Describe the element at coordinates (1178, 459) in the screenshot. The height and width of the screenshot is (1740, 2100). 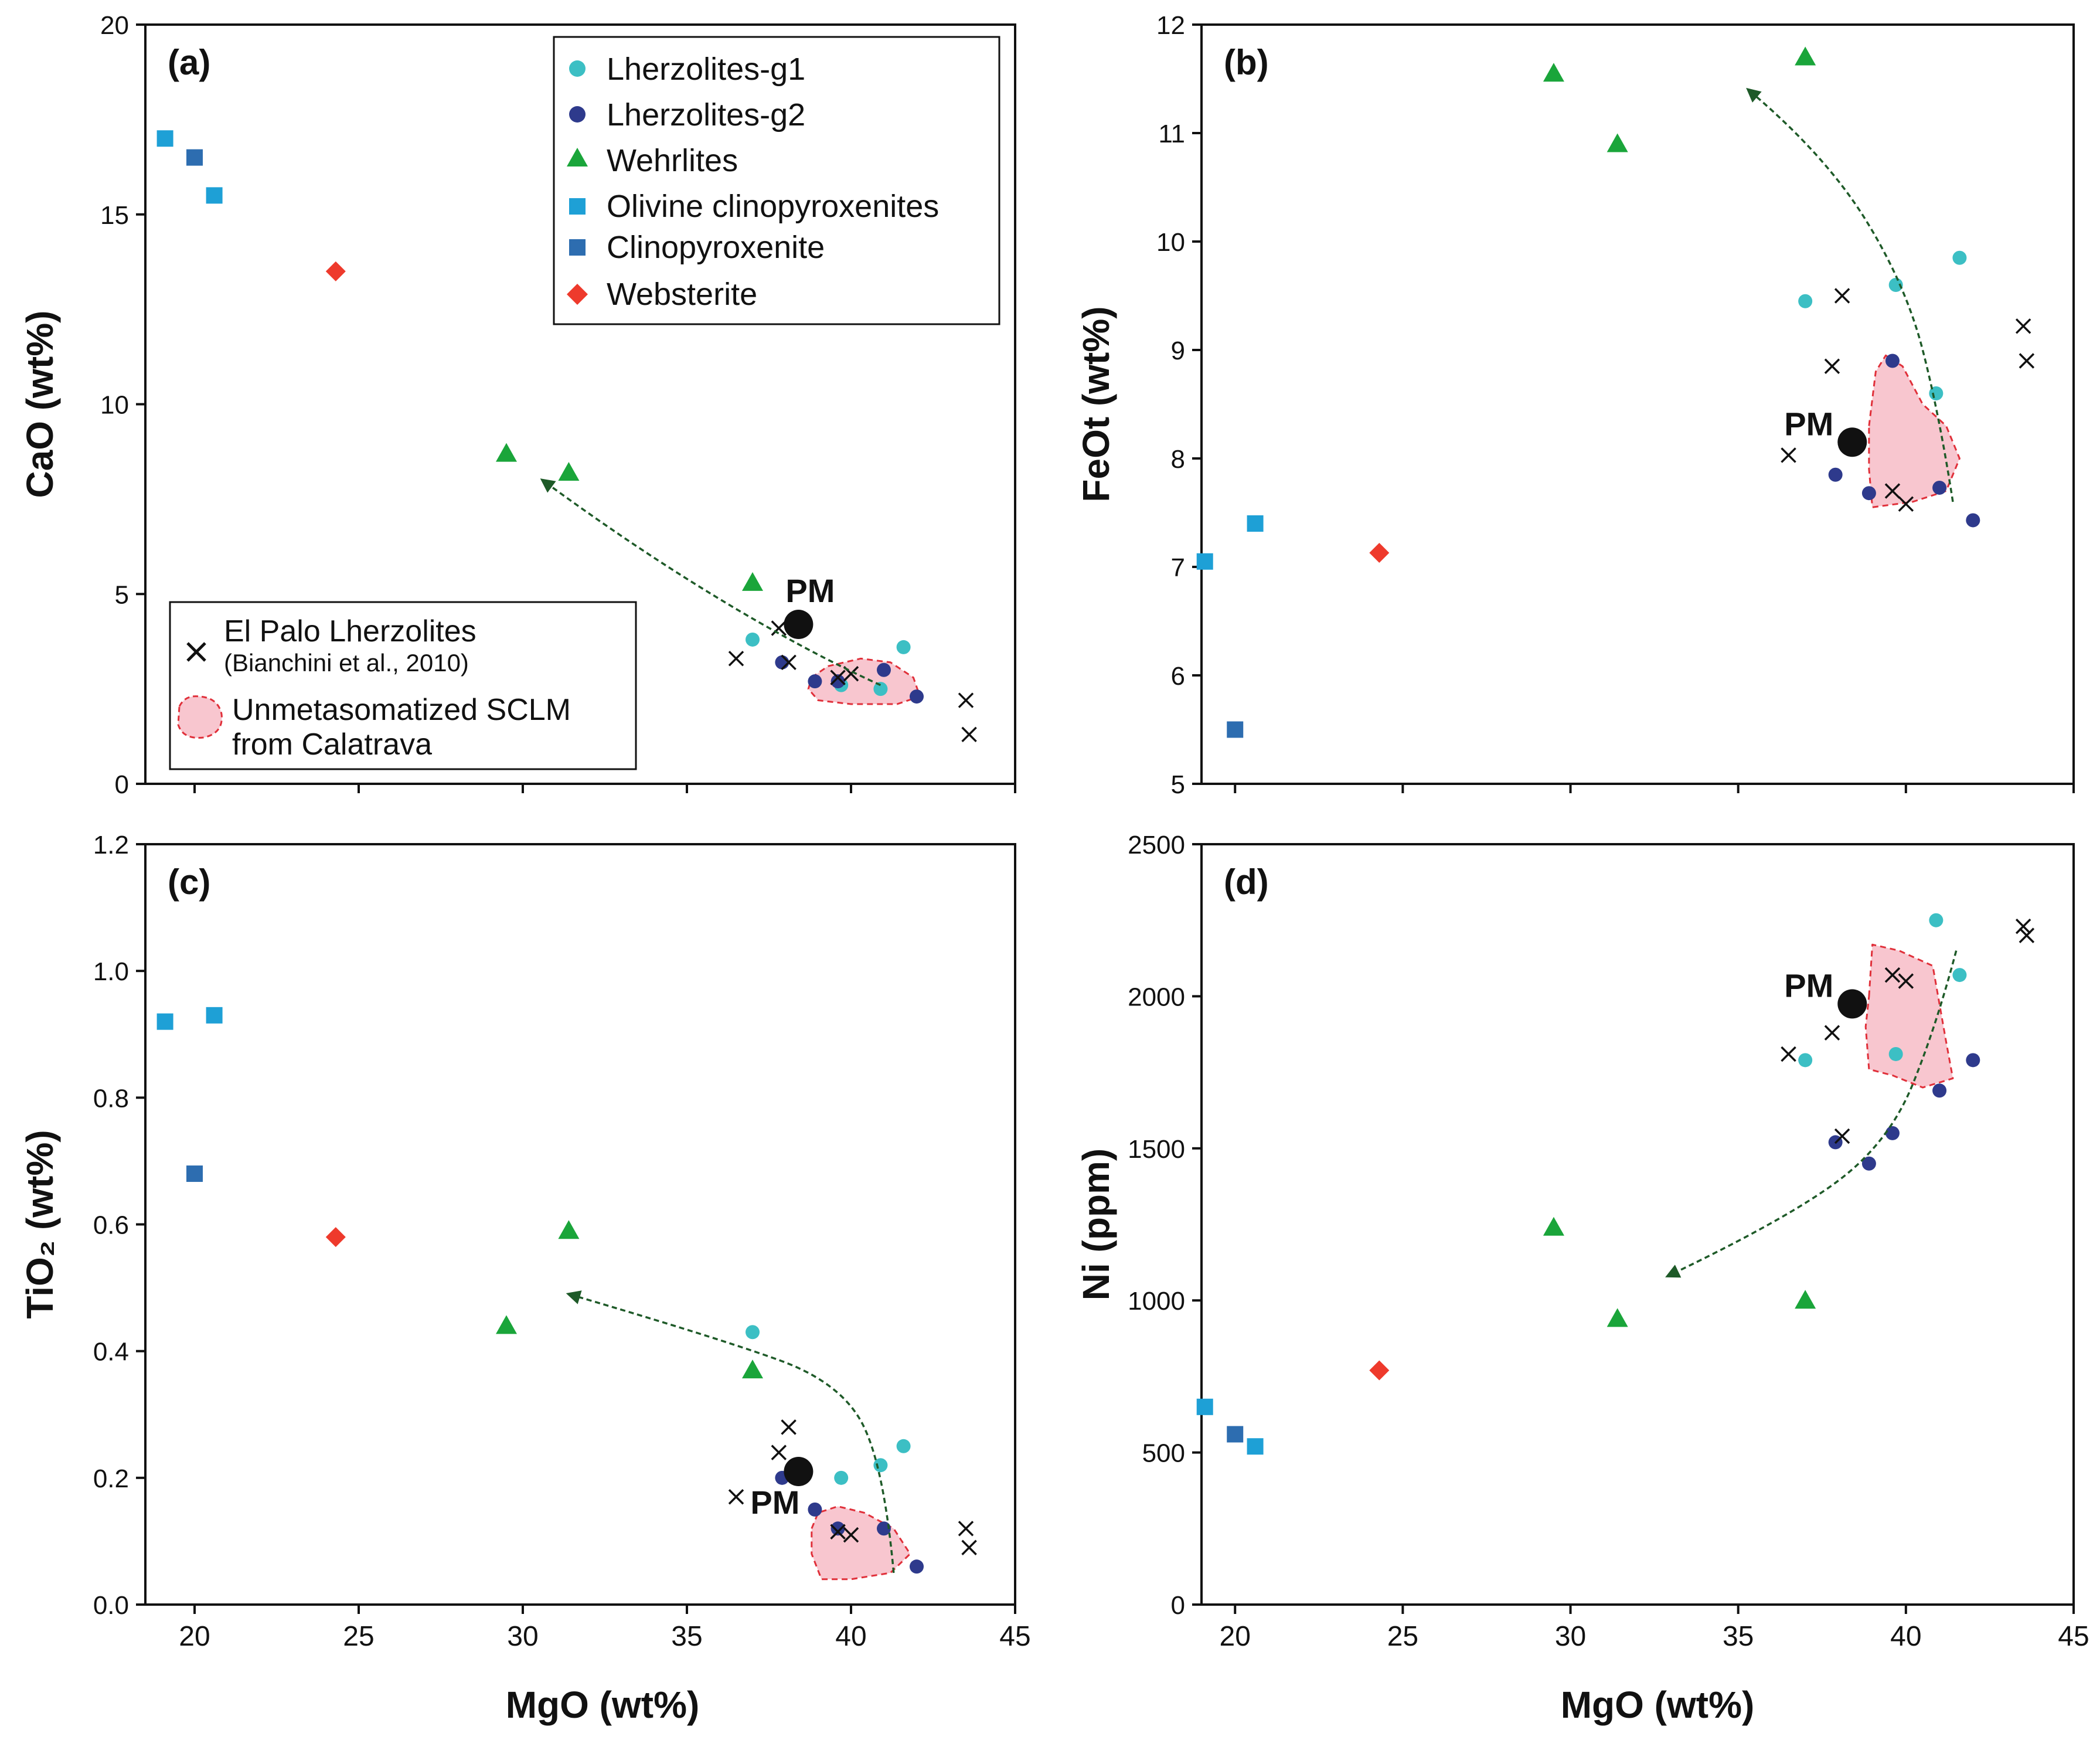
I see `y-tick-label: 8` at that location.